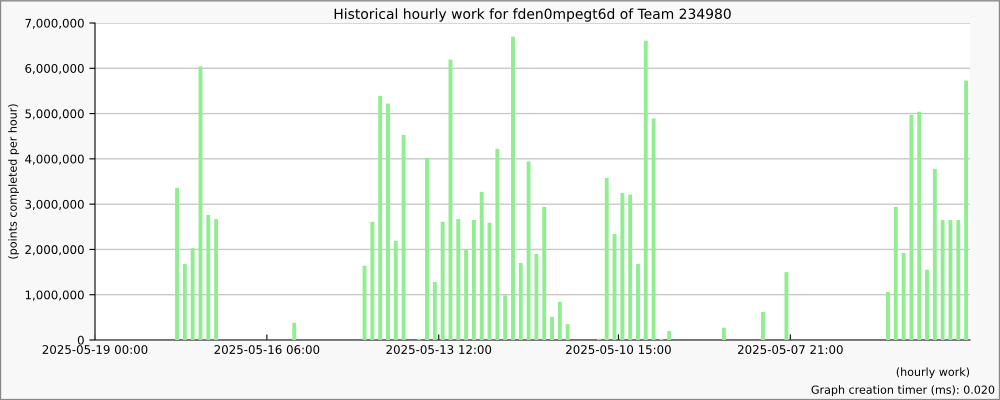  What do you see at coordinates (532, 15) in the screenshot?
I see `chart-title: Historical hourly work for fden0mpegt6d of Team 234980` at bounding box center [532, 15].